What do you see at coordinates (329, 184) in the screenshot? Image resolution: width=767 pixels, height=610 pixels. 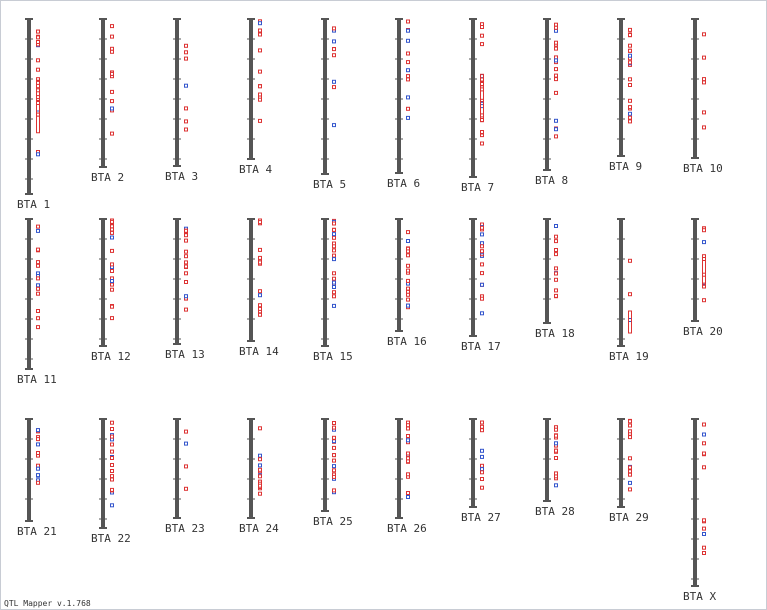 I see `chromosome-label: BTA 5` at bounding box center [329, 184].